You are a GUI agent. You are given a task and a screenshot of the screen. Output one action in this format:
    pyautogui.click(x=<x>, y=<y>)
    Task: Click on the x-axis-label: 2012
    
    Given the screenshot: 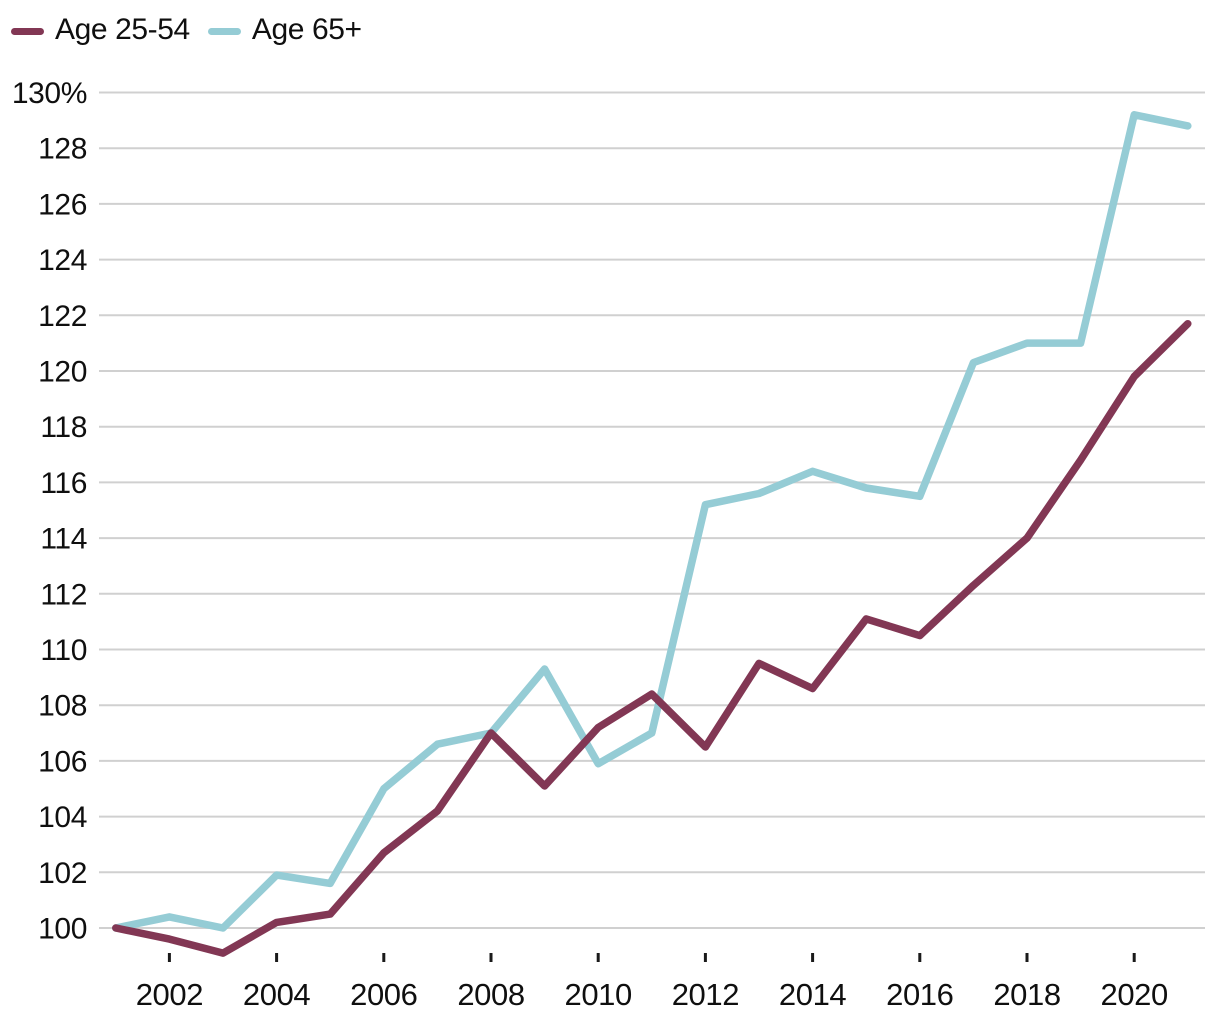 What is the action you would take?
    pyautogui.click(x=705, y=994)
    